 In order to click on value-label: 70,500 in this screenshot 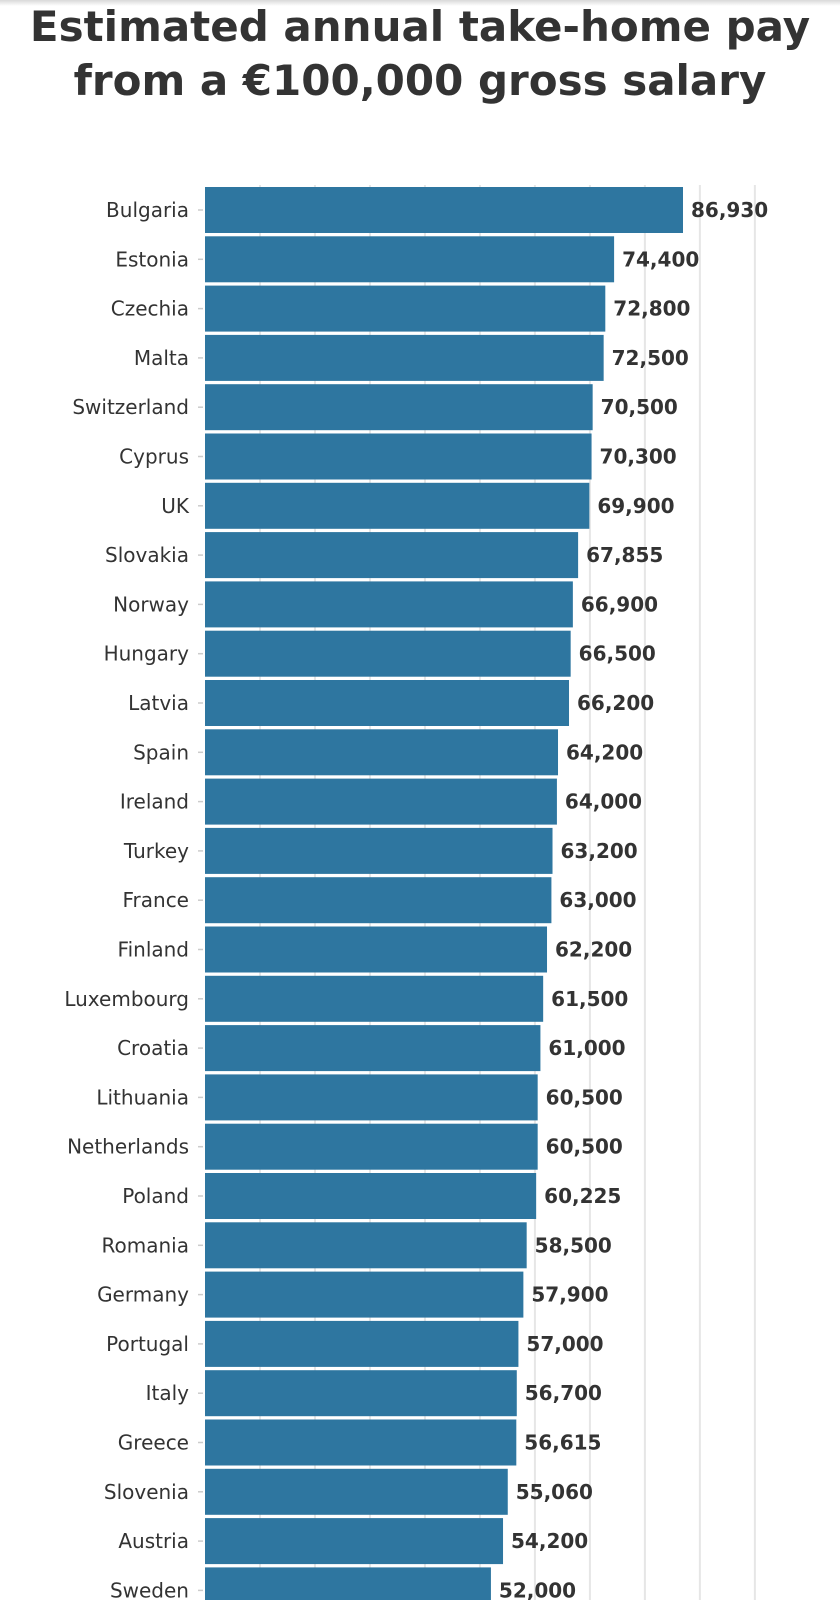, I will do `click(639, 407)`.